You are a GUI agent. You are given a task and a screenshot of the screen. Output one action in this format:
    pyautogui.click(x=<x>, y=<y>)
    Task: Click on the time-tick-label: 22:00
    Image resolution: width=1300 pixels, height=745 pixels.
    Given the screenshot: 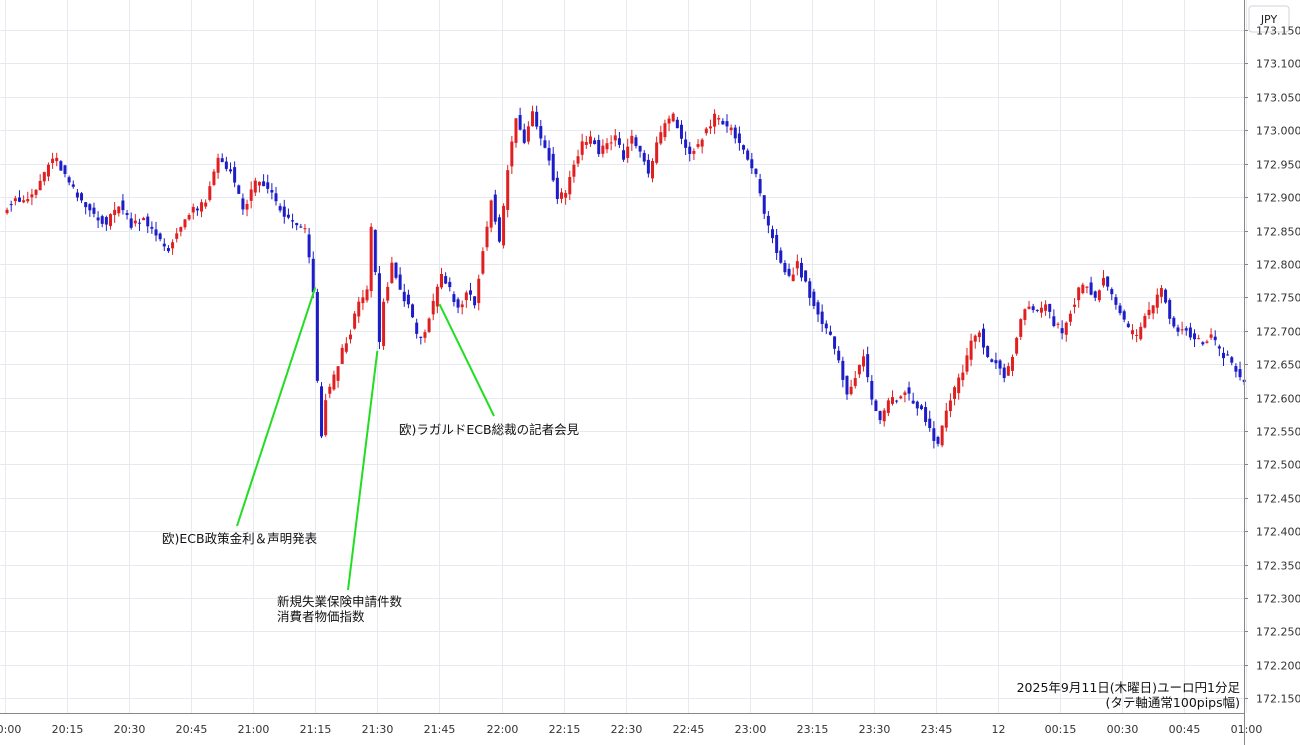 What is the action you would take?
    pyautogui.click(x=503, y=729)
    